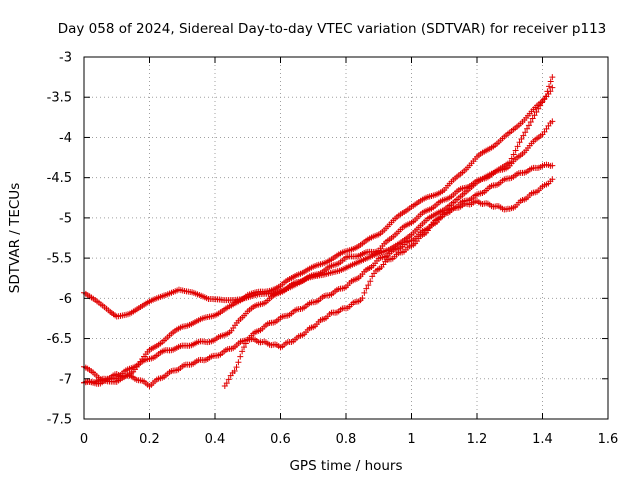 The width and height of the screenshot is (640, 480). What do you see at coordinates (65, 138) in the screenshot?
I see `y-tick-label: -4` at bounding box center [65, 138].